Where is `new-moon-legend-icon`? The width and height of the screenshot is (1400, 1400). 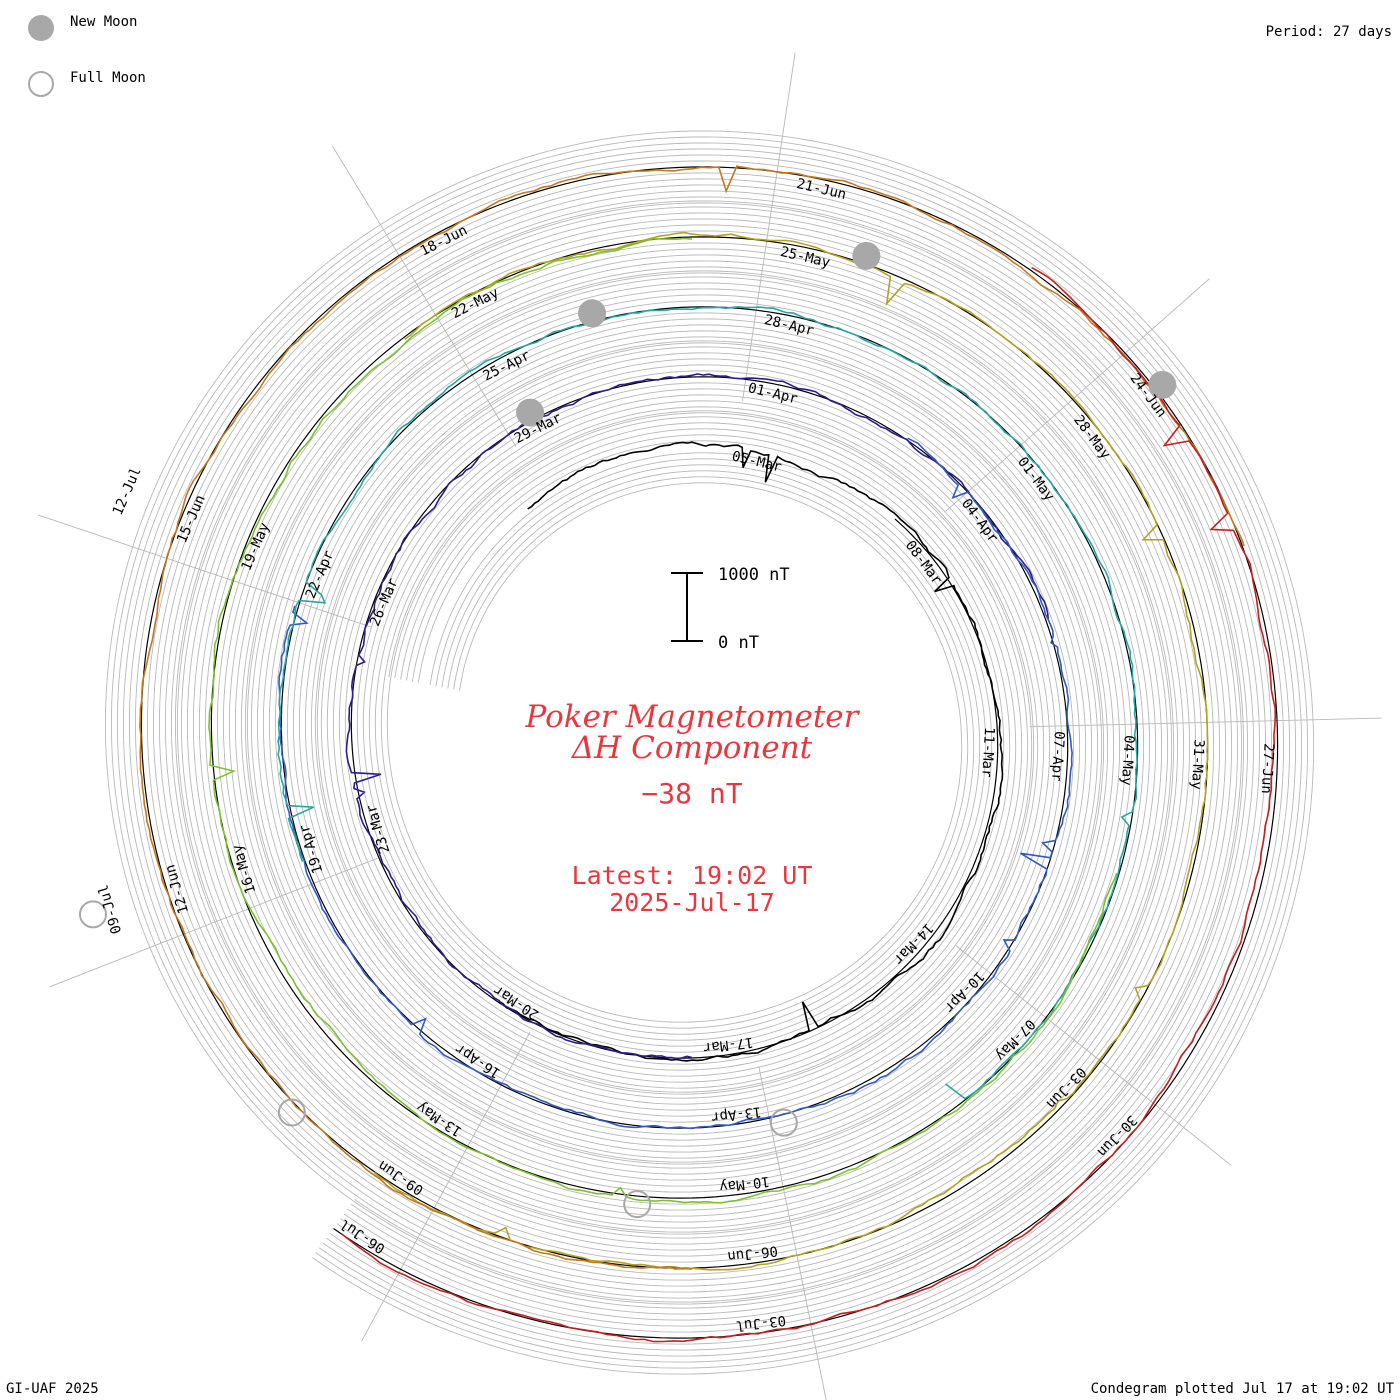
new-moon-legend-icon is located at coordinates (41, 28).